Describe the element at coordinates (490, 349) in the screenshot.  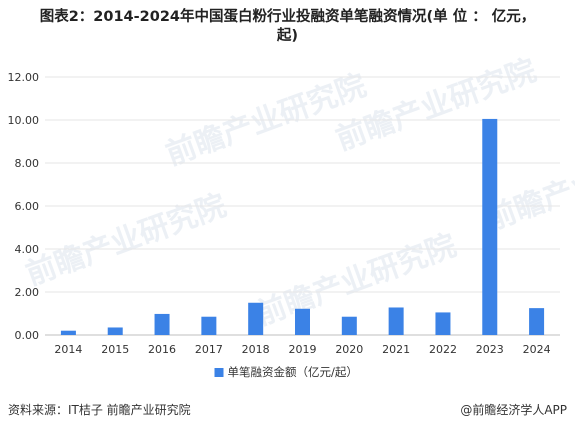
I see `x-tick-label: 2023` at that location.